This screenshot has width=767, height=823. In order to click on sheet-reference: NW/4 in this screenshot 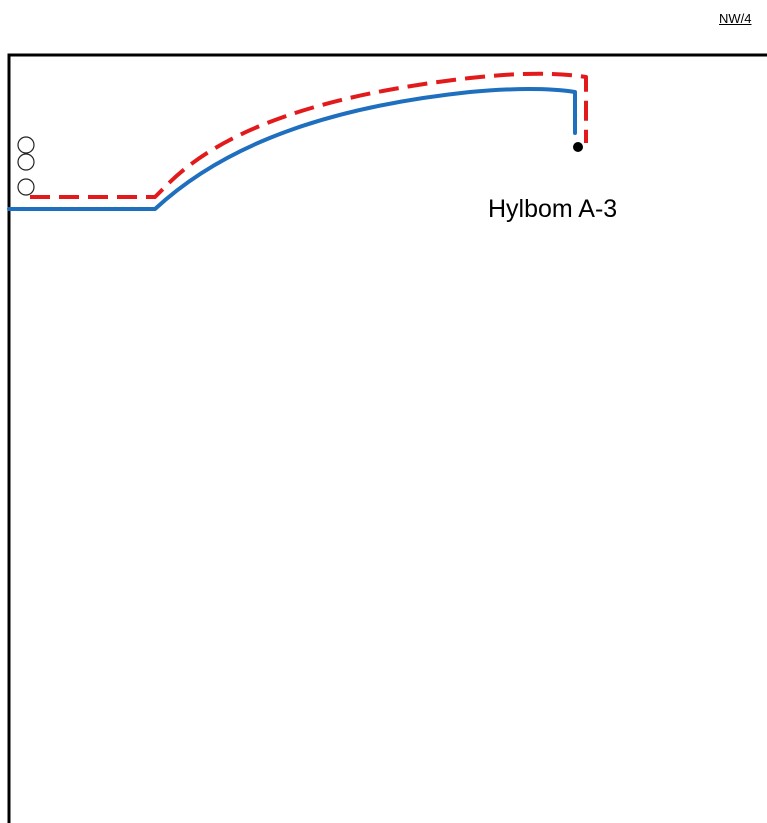, I will do `click(735, 18)`.